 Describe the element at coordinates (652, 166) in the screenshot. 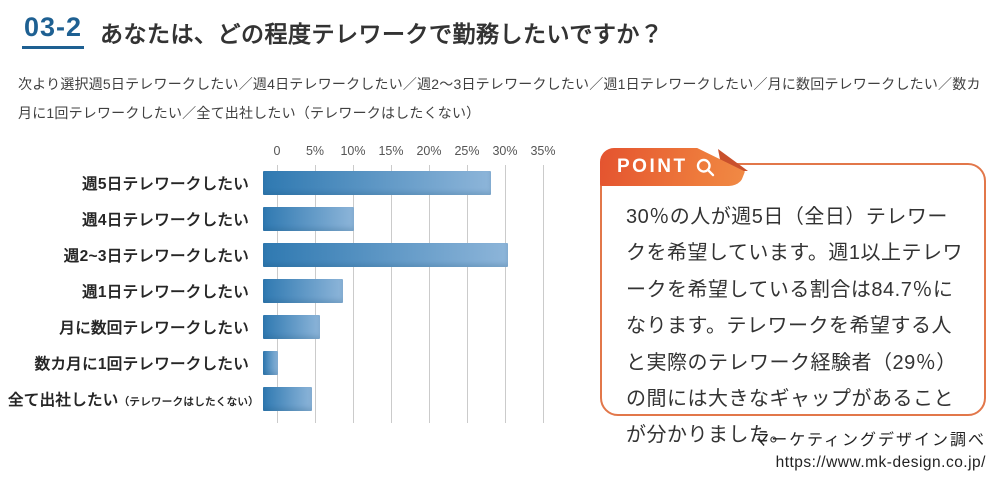

I see `point-tag-label: POINT` at that location.